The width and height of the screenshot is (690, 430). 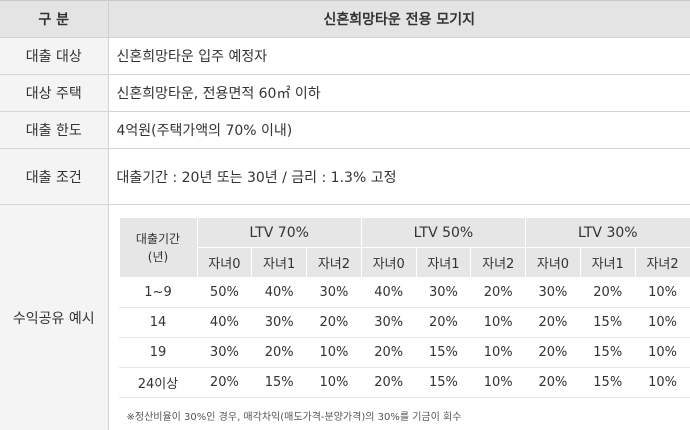 I want to click on period-cell: 19, so click(x=158, y=353).